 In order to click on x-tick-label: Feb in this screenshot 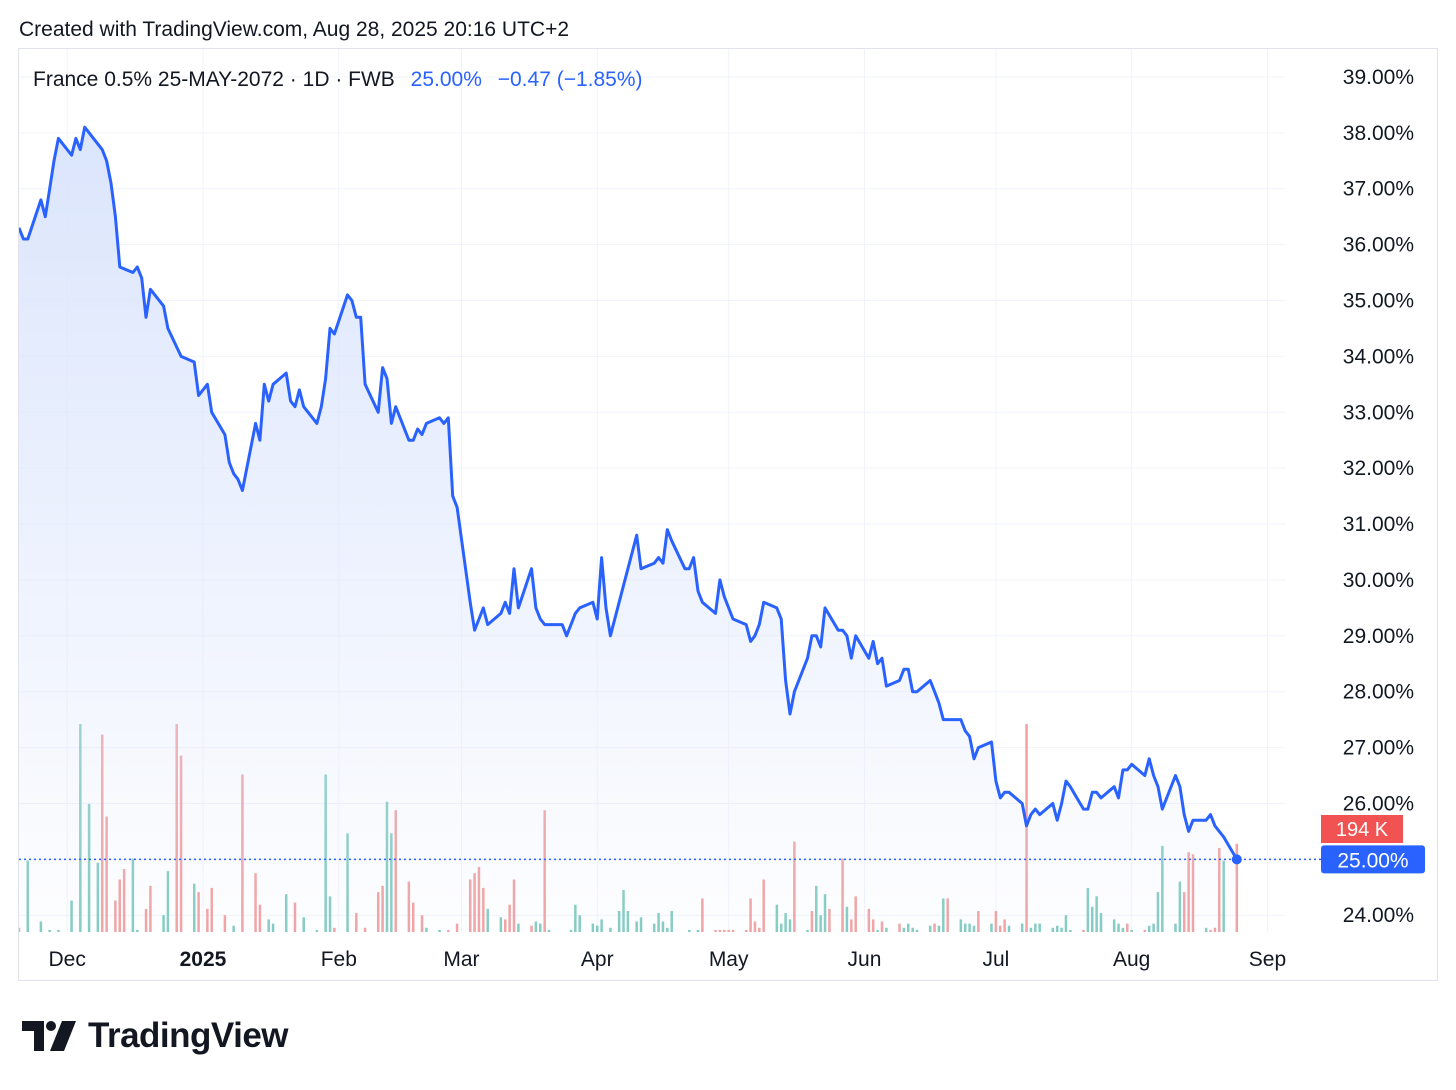, I will do `click(339, 959)`.